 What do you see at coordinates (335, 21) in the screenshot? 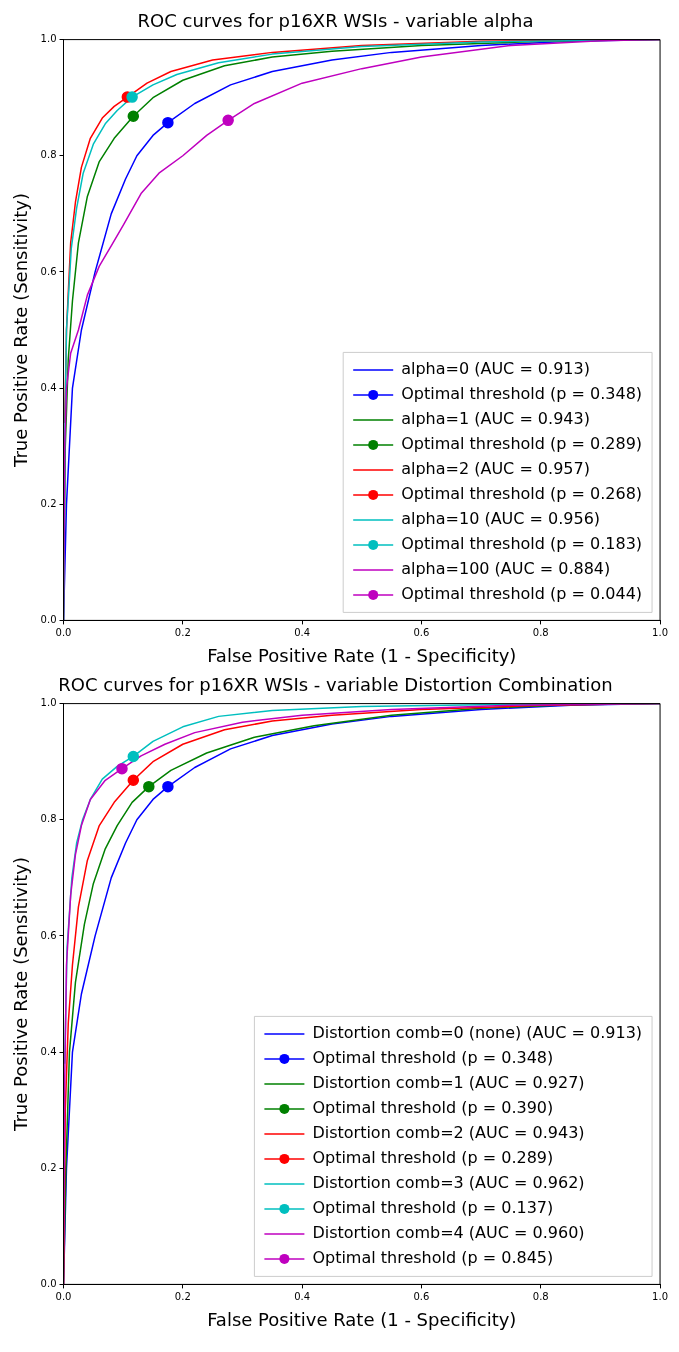
I see `chart-title: ROC curves for p16XR WSIs - variable alpha` at bounding box center [335, 21].